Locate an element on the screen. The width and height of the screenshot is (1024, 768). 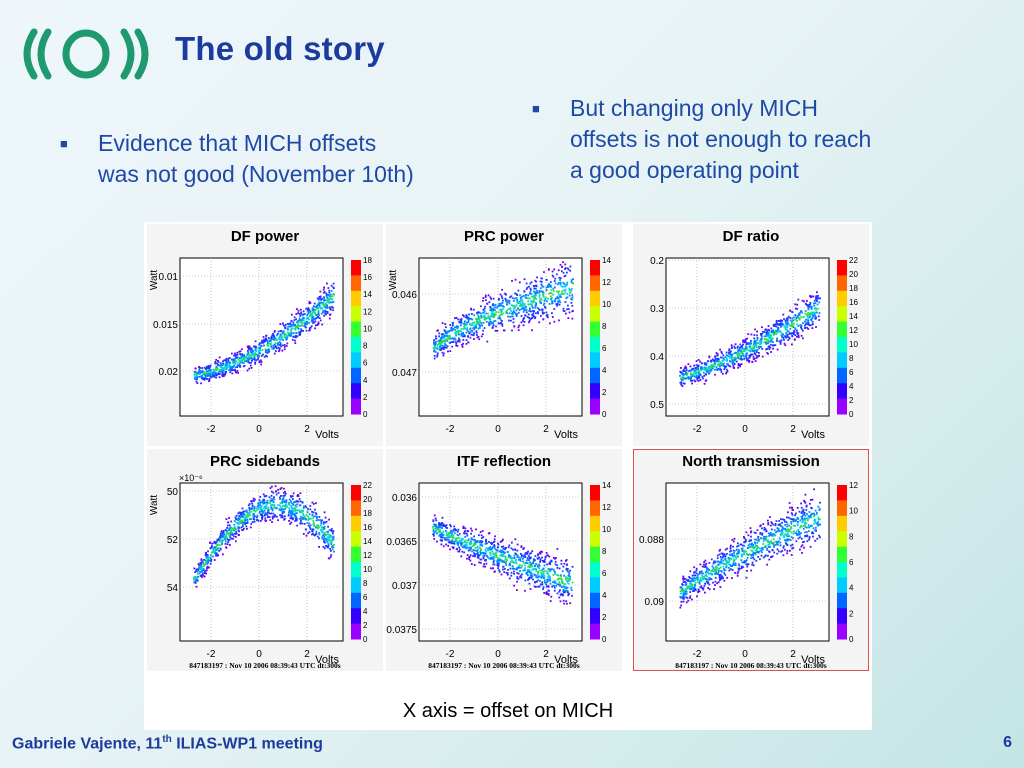
y-tick-label: 0.0365 is located at coordinates (401, 542).